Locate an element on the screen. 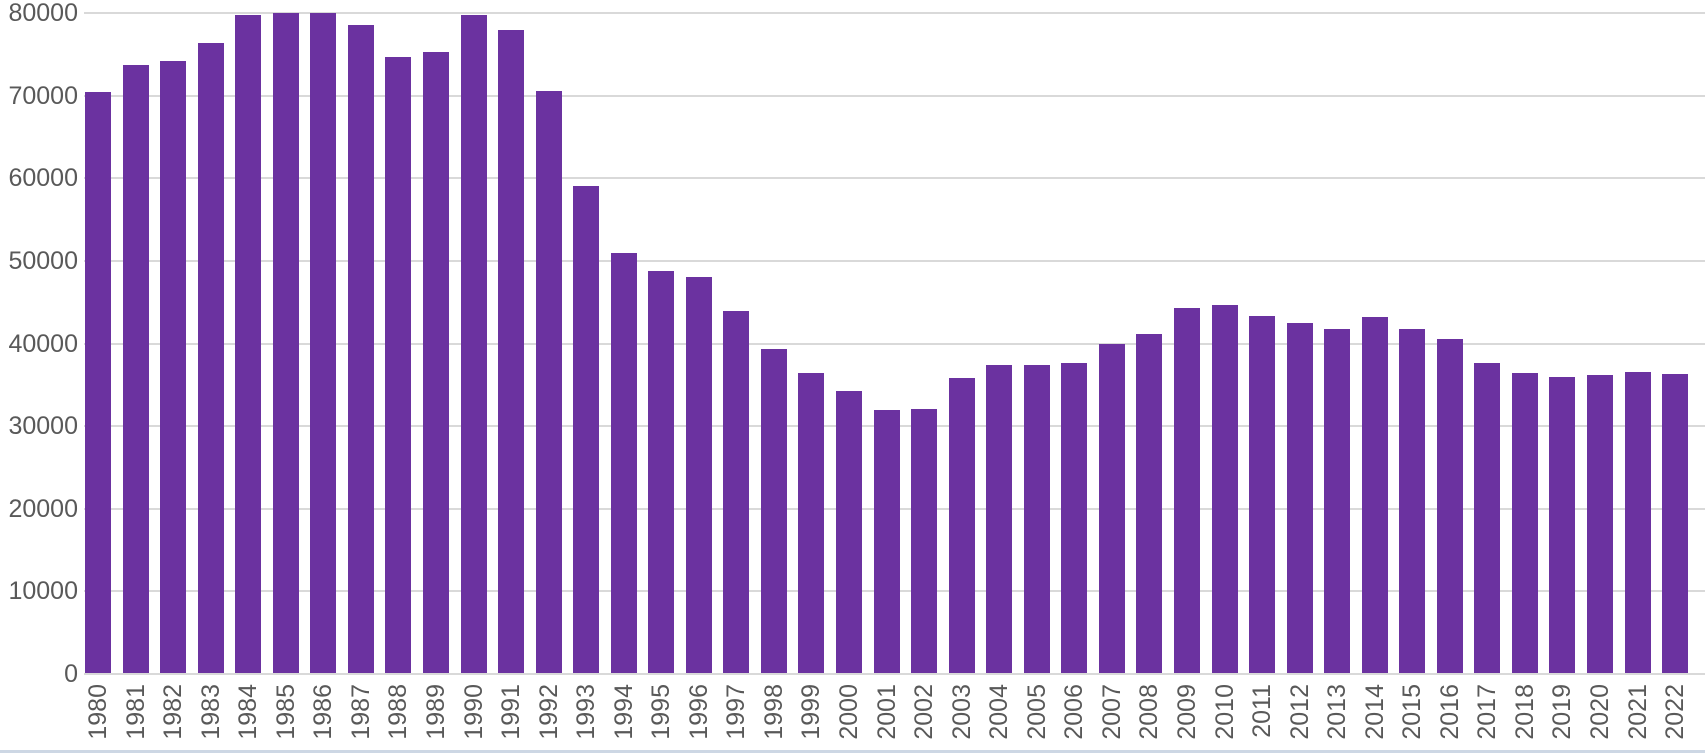 The height and width of the screenshot is (753, 1705). x-tick-label-1986: 1986 is located at coordinates (323, 712).